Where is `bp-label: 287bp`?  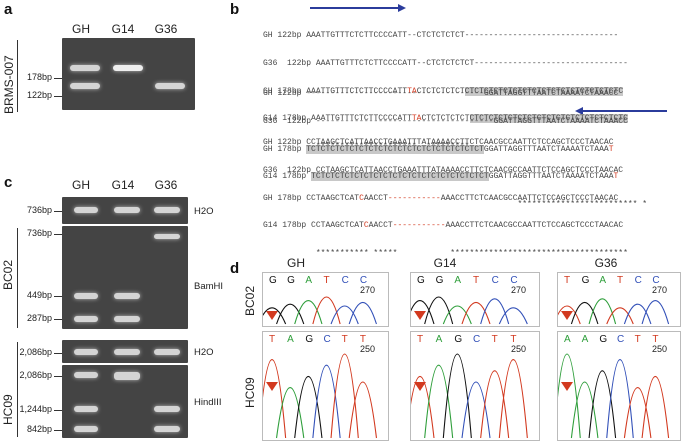
bp-label: 287bp is located at coordinates (39, 318).